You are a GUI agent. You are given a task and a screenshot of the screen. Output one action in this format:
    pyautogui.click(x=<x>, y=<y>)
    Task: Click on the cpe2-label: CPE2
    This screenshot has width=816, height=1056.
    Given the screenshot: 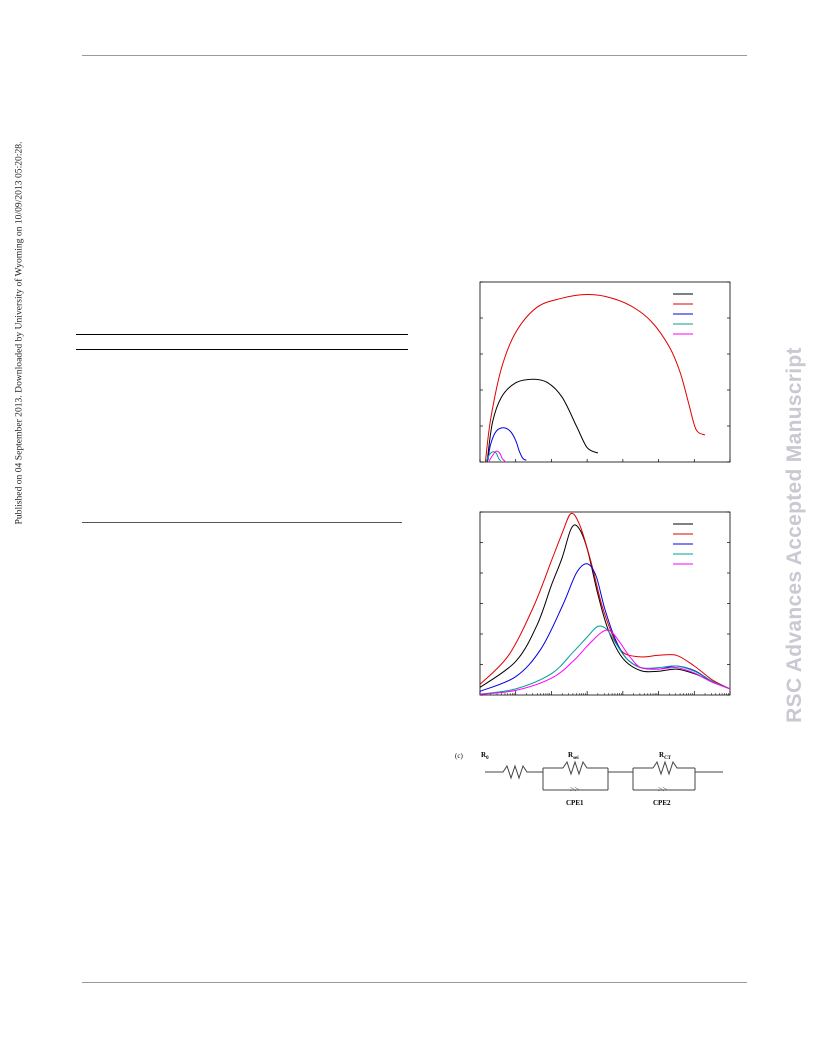 What is the action you would take?
    pyautogui.click(x=662, y=803)
    